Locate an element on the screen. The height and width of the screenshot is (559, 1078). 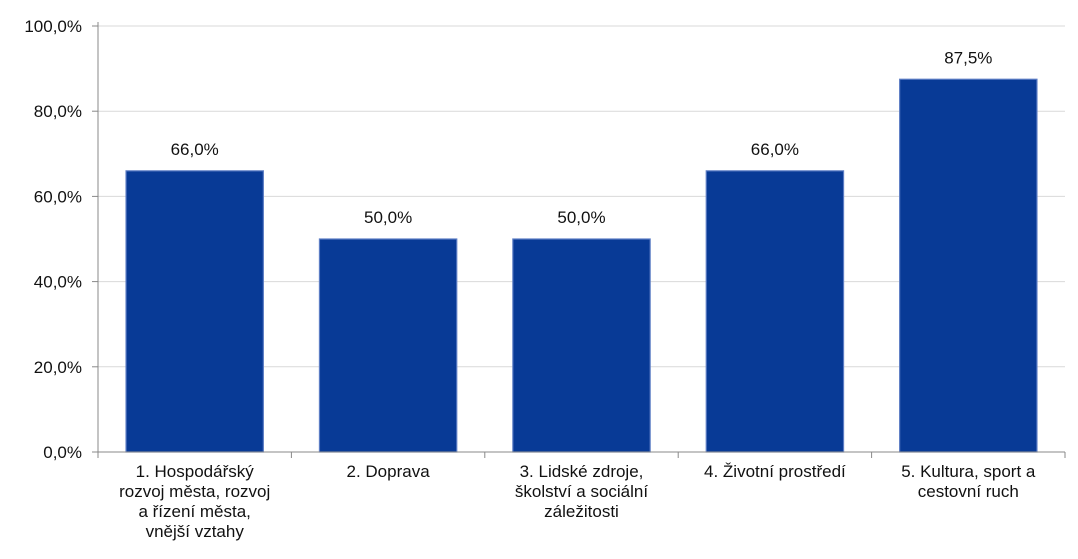
x-tick-label: 5. Kultura, sport a cestovní ruch is located at coordinates (968, 481).